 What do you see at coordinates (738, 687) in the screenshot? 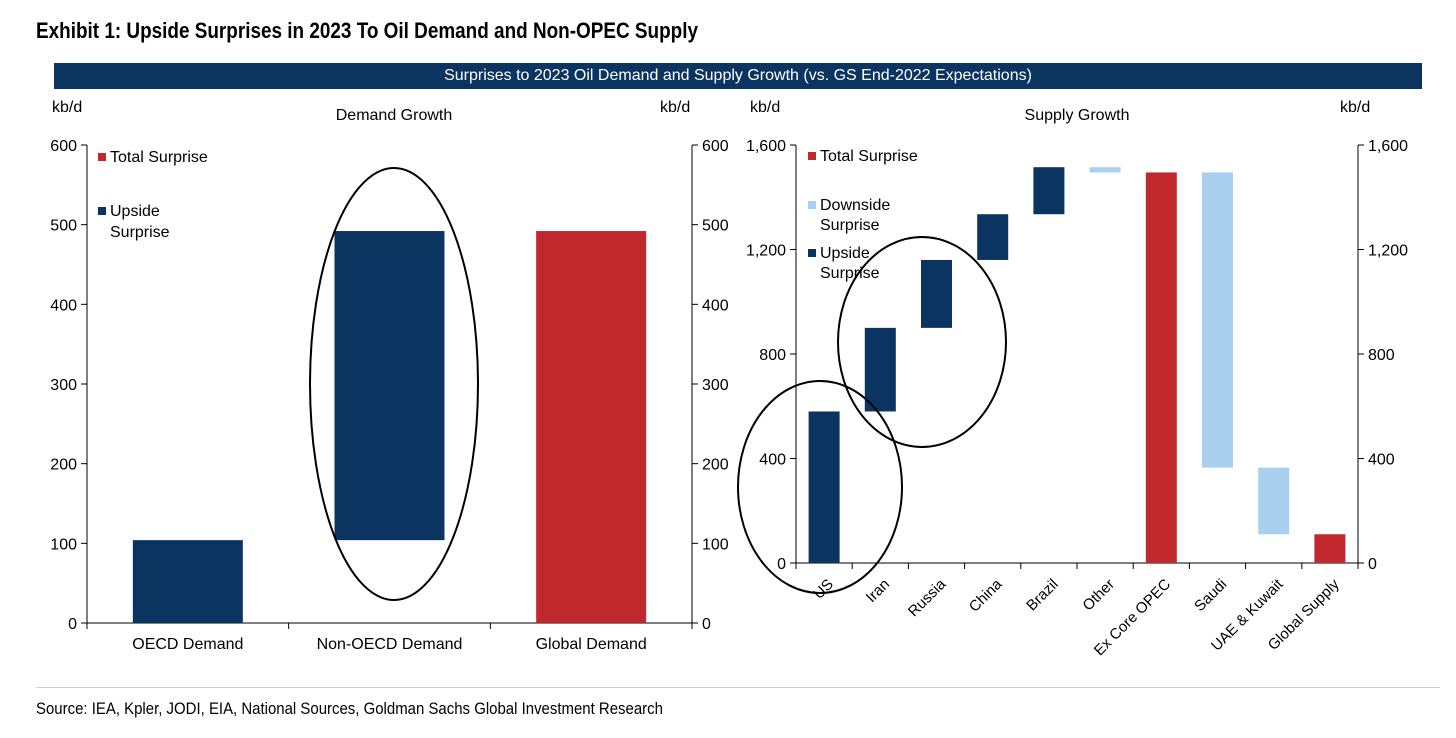
I see `source-divider` at bounding box center [738, 687].